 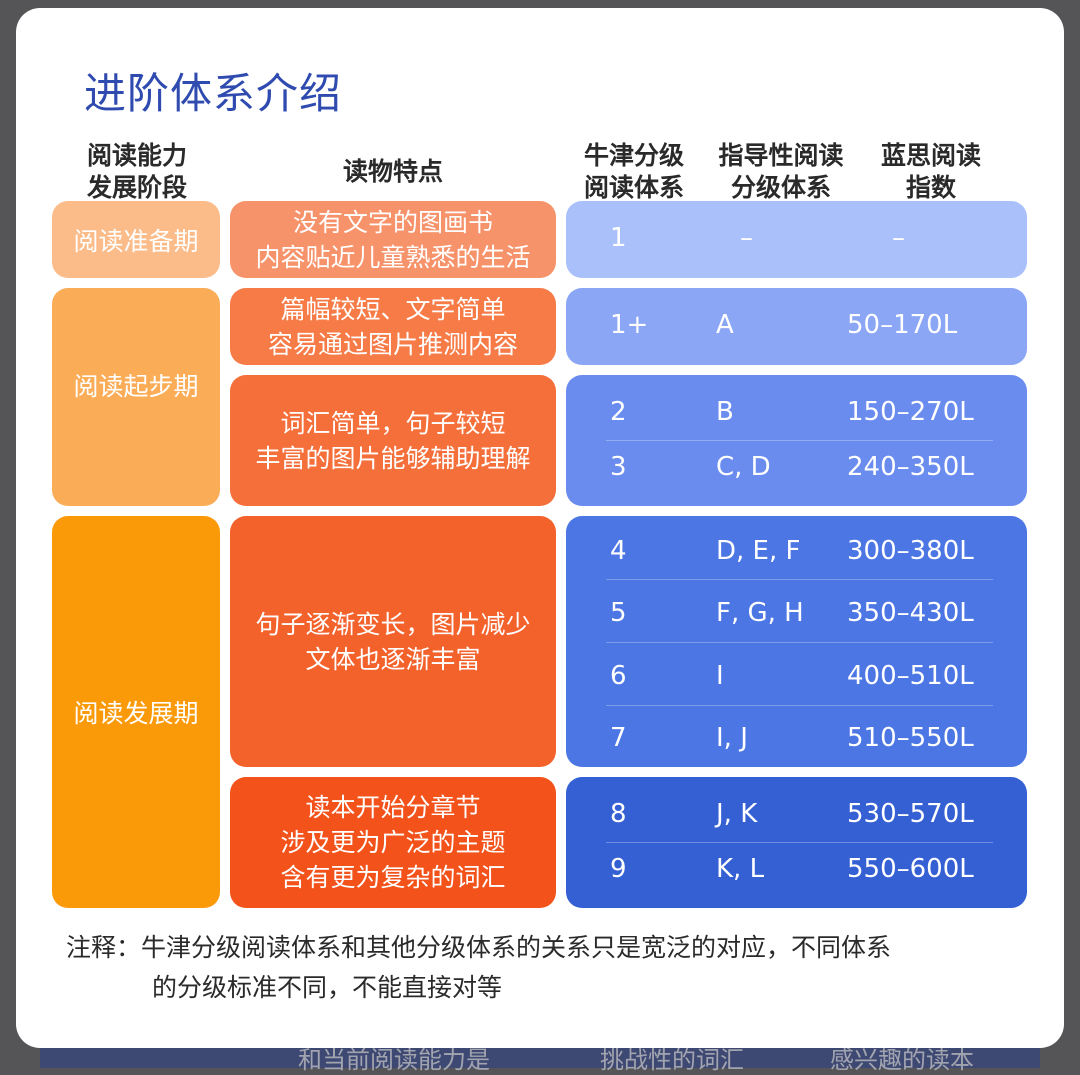 I want to click on guided-level: I, J, so click(x=732, y=738).